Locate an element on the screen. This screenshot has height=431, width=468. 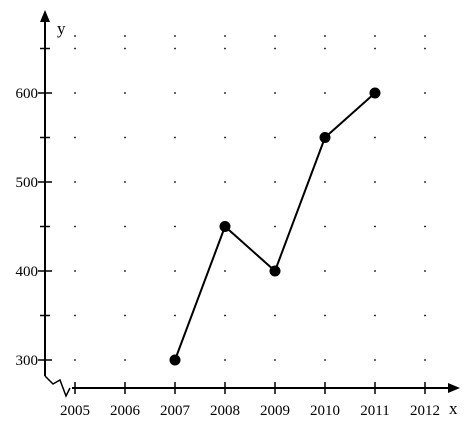
y-tick-label: 300 is located at coordinates (27, 361).